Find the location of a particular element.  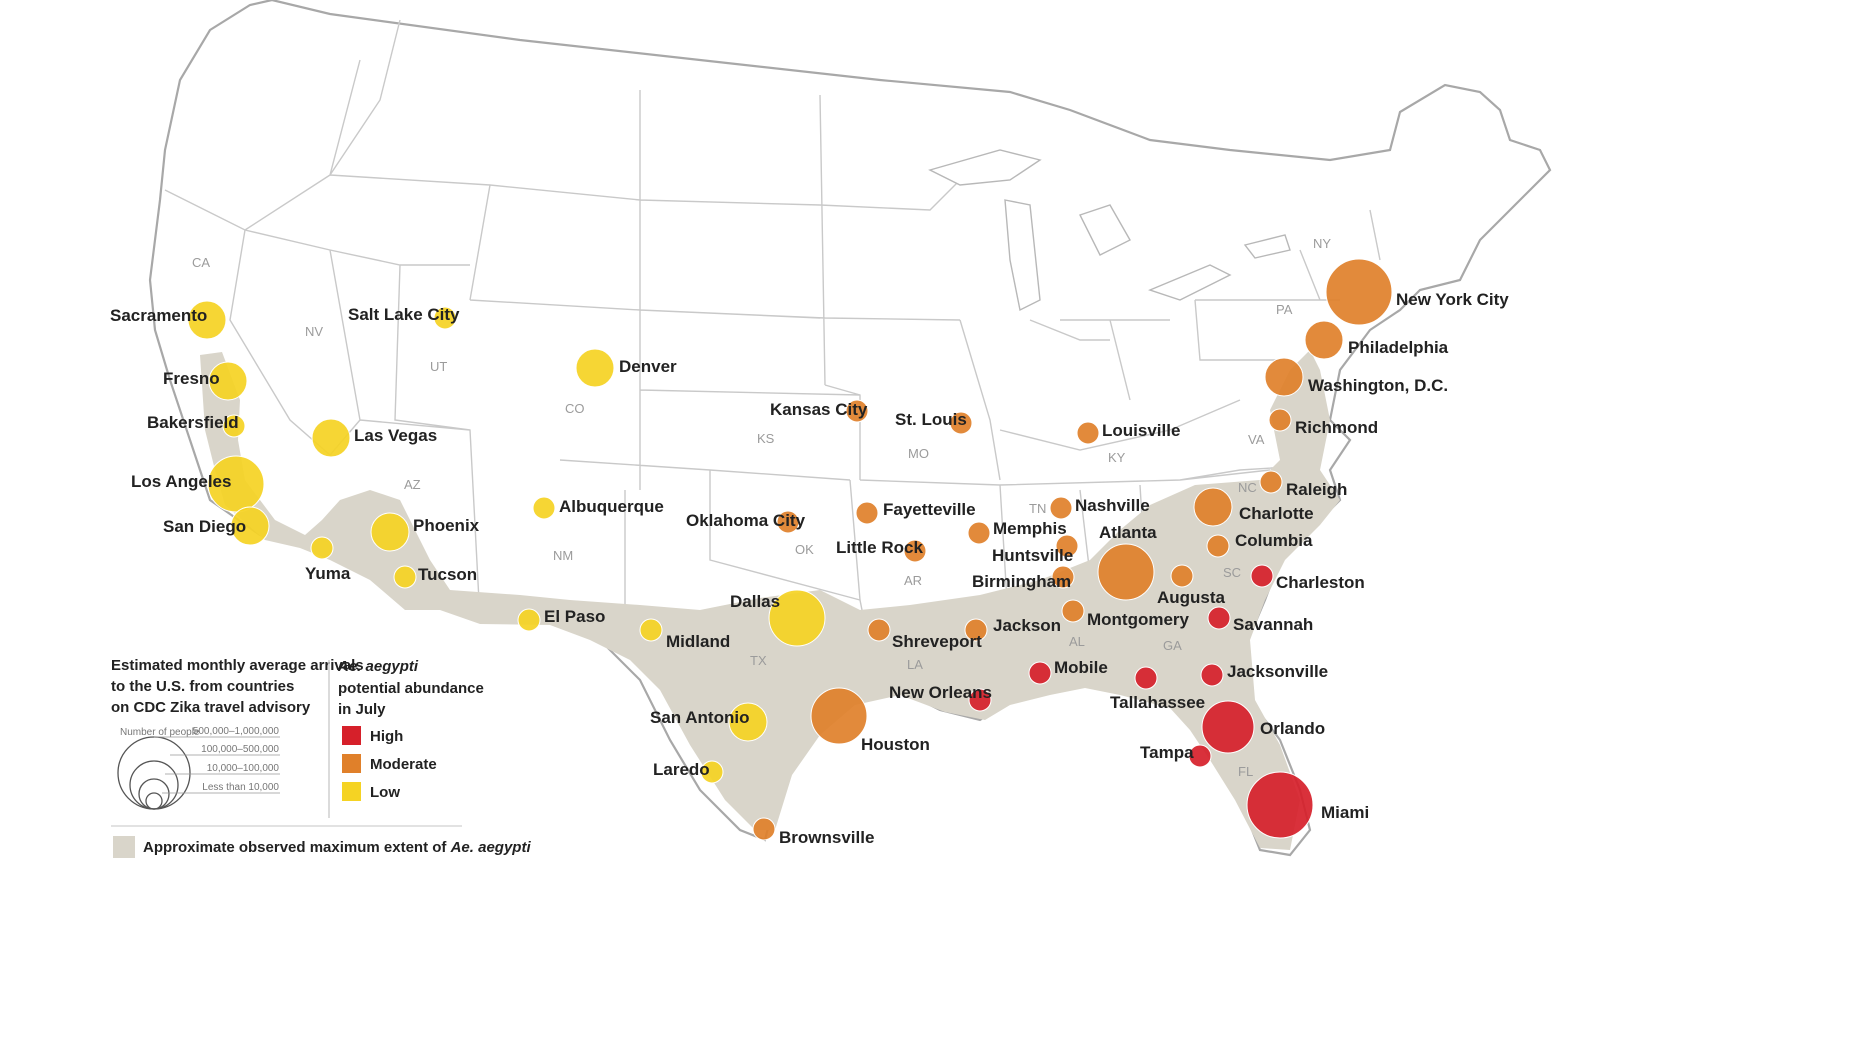

city-marker-shreveport is located at coordinates (879, 630).